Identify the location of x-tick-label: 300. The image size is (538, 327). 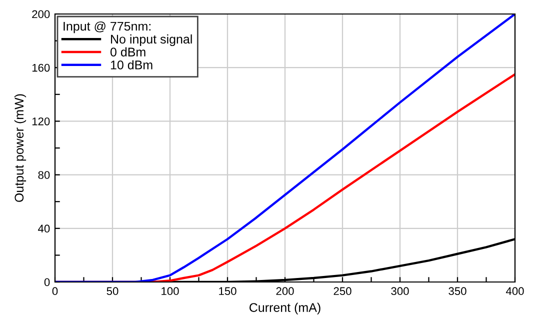
(400, 291).